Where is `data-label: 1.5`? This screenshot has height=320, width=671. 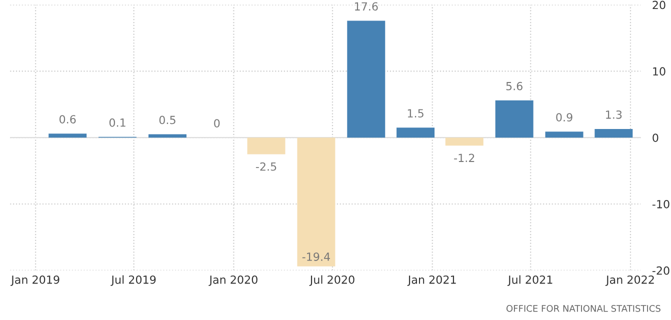 data-label: 1.5 is located at coordinates (416, 113).